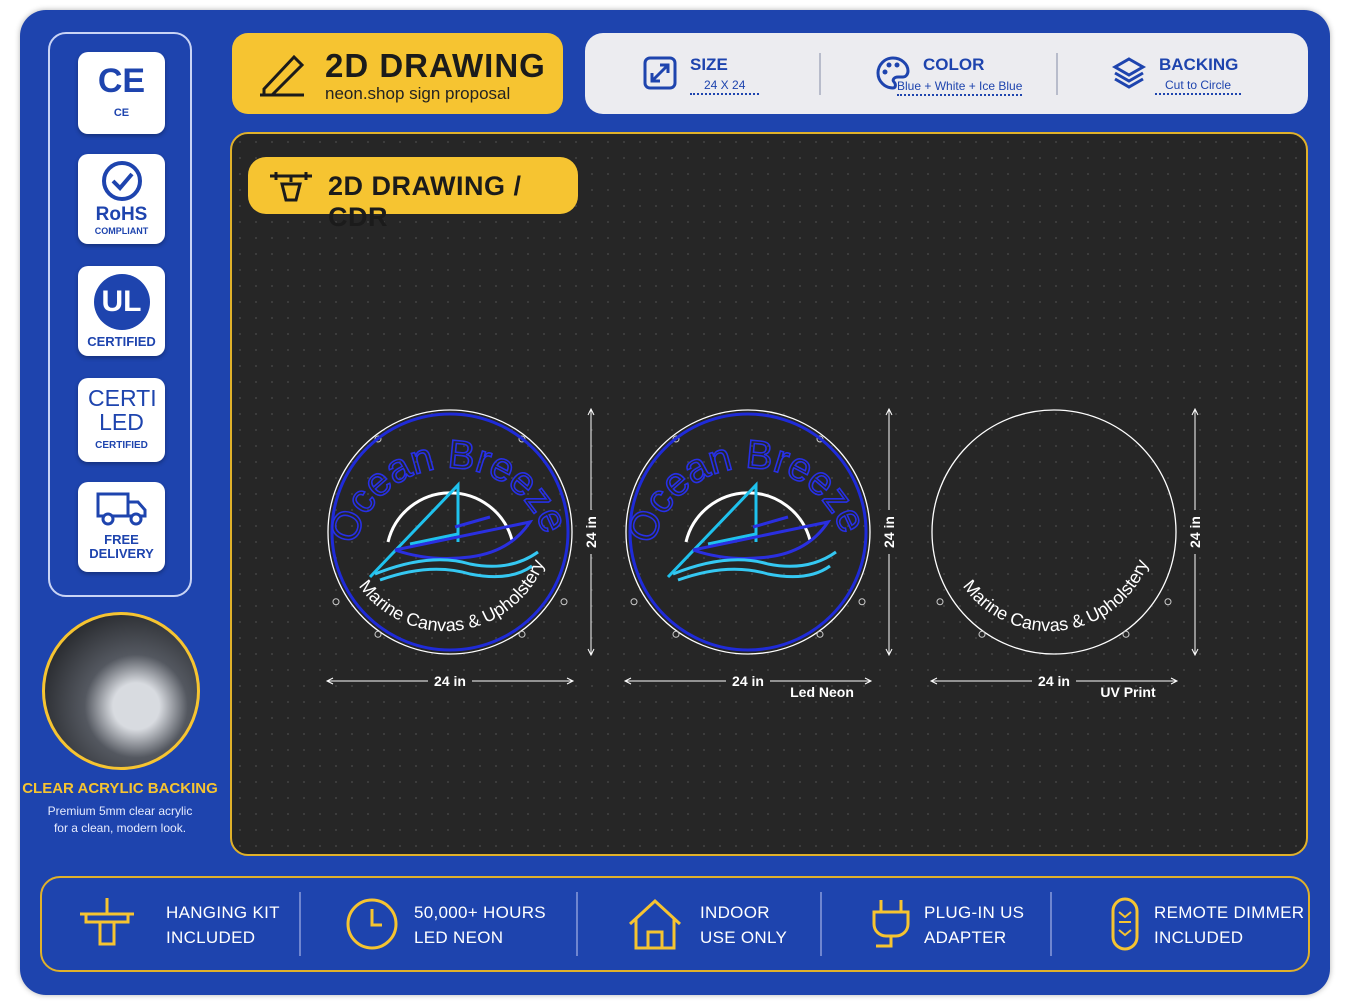  What do you see at coordinates (223, 912) in the screenshot?
I see `feature-line: HANGING KIT` at bounding box center [223, 912].